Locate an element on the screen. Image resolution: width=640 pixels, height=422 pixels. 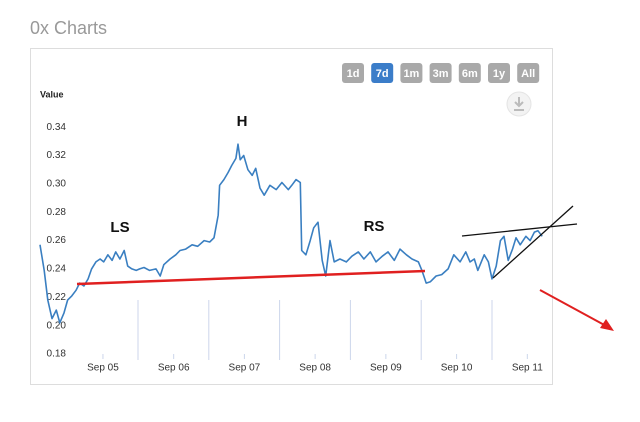
x-tick-label: Sep 09 is located at coordinates (386, 368).